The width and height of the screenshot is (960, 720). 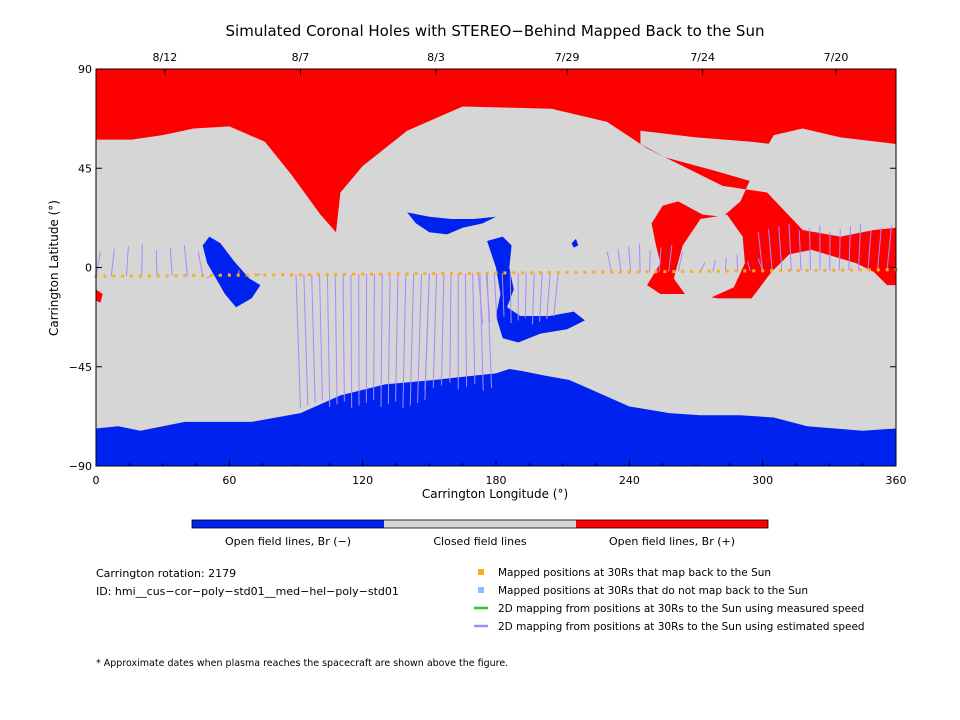 What do you see at coordinates (762, 159) in the screenshot?
I see `region-north-polar-hole-island` at bounding box center [762, 159].